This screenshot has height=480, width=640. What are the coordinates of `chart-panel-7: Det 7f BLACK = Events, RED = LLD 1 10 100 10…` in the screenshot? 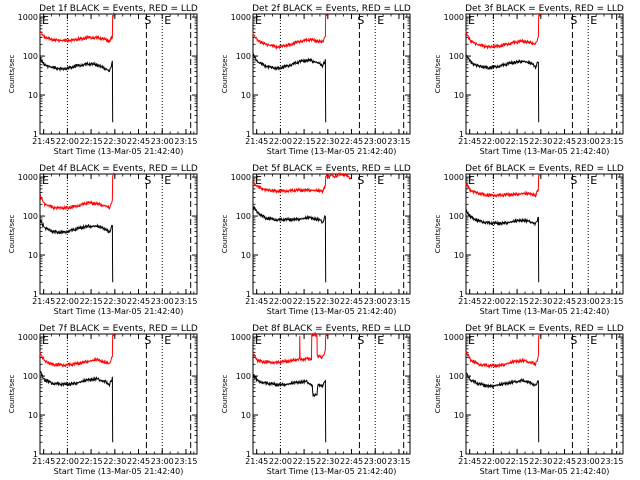 It's located at (103, 400).